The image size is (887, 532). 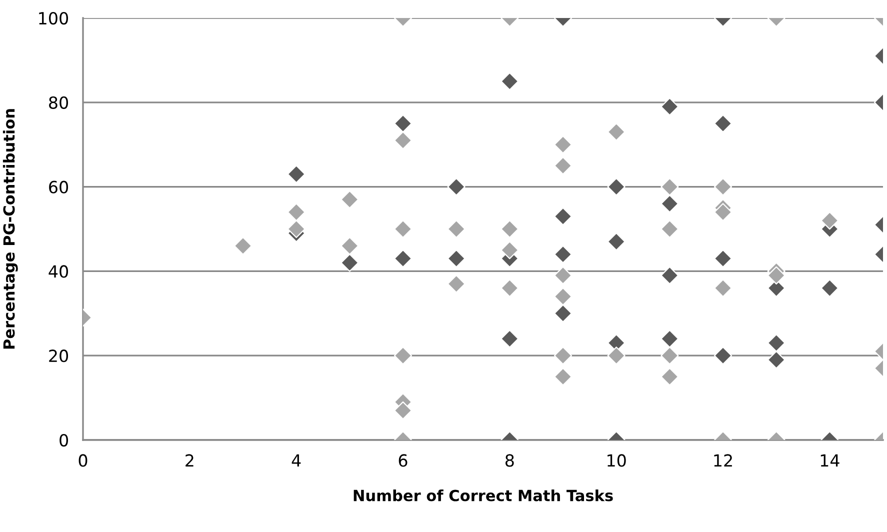 I want to click on x-axis-title: Number of Correct Math Tasks, so click(x=483, y=495).